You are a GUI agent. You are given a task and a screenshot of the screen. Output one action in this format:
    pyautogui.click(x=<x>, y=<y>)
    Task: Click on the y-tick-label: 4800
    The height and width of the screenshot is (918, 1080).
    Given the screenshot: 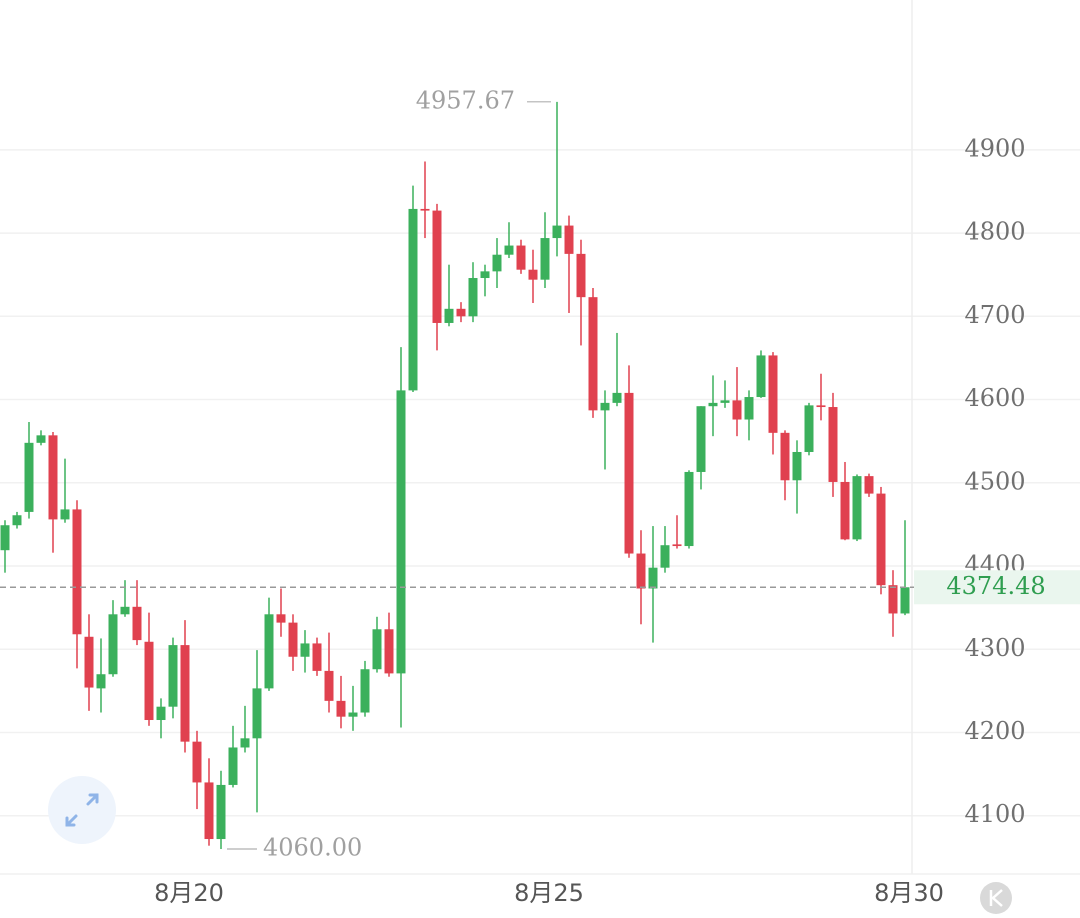 What is the action you would take?
    pyautogui.click(x=994, y=232)
    